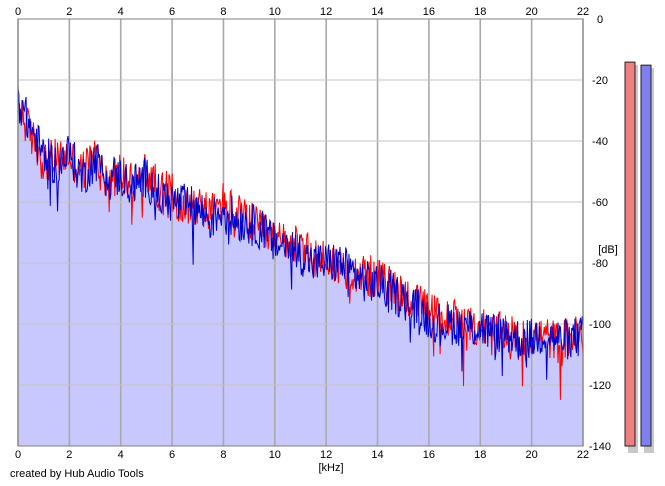 This screenshot has width=665, height=486. Describe the element at coordinates (172, 455) in the screenshot. I see `x-tick-label-bottom: 6` at that location.